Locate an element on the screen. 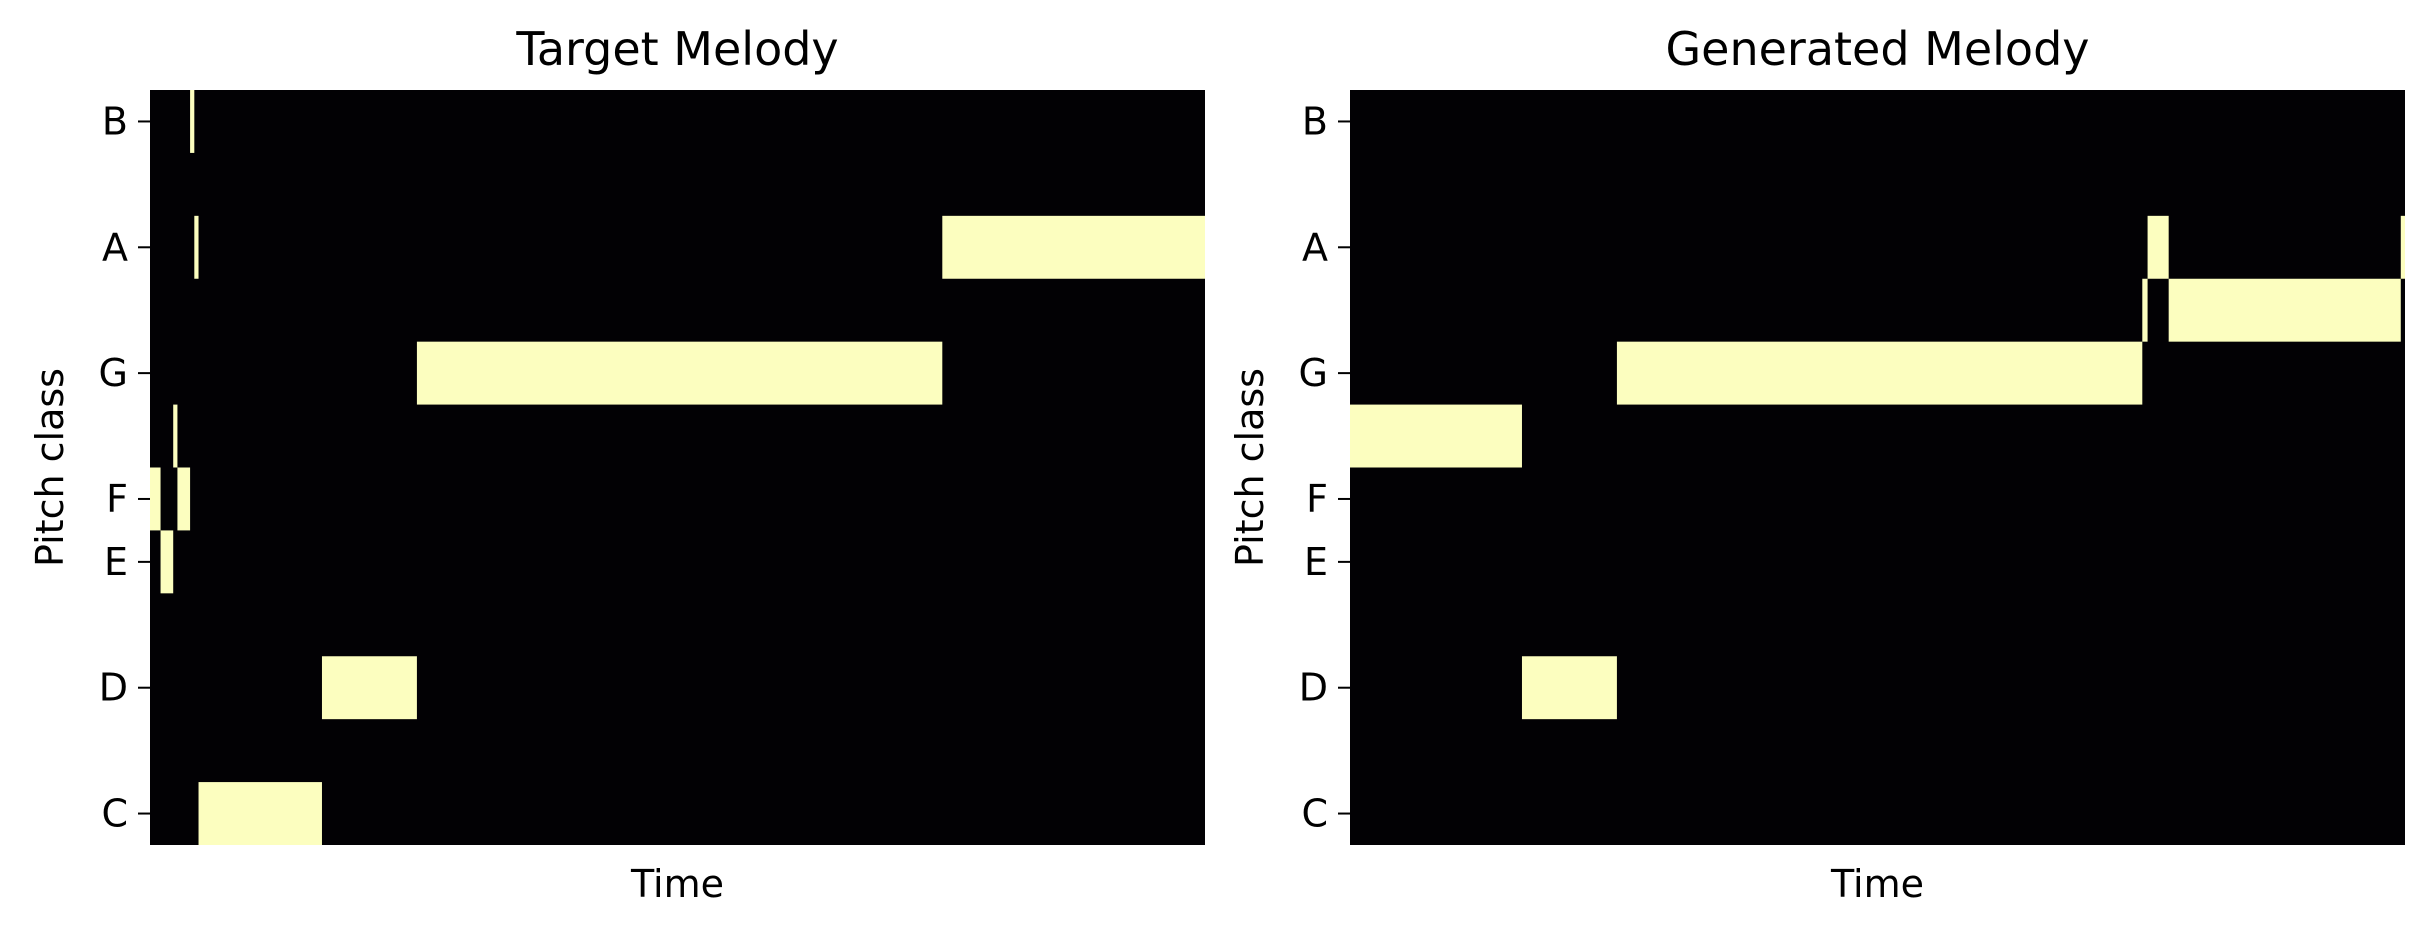  target-y-axis-label: Pitch class is located at coordinates (50, 467).